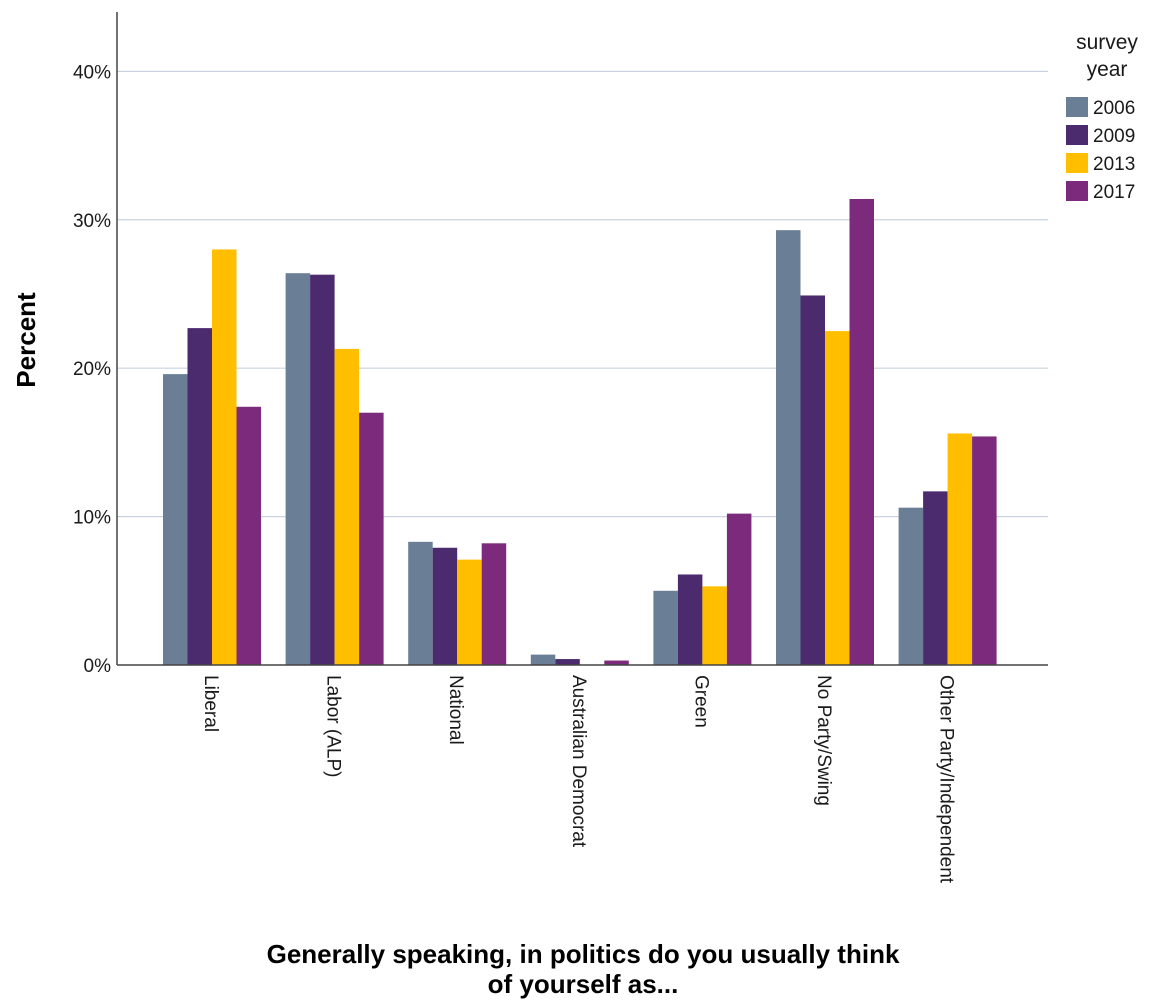 Image resolution: width=1156 pixels, height=1001 pixels. Describe the element at coordinates (823, 740) in the screenshot. I see `x-category-label: No Party/Swing` at that location.